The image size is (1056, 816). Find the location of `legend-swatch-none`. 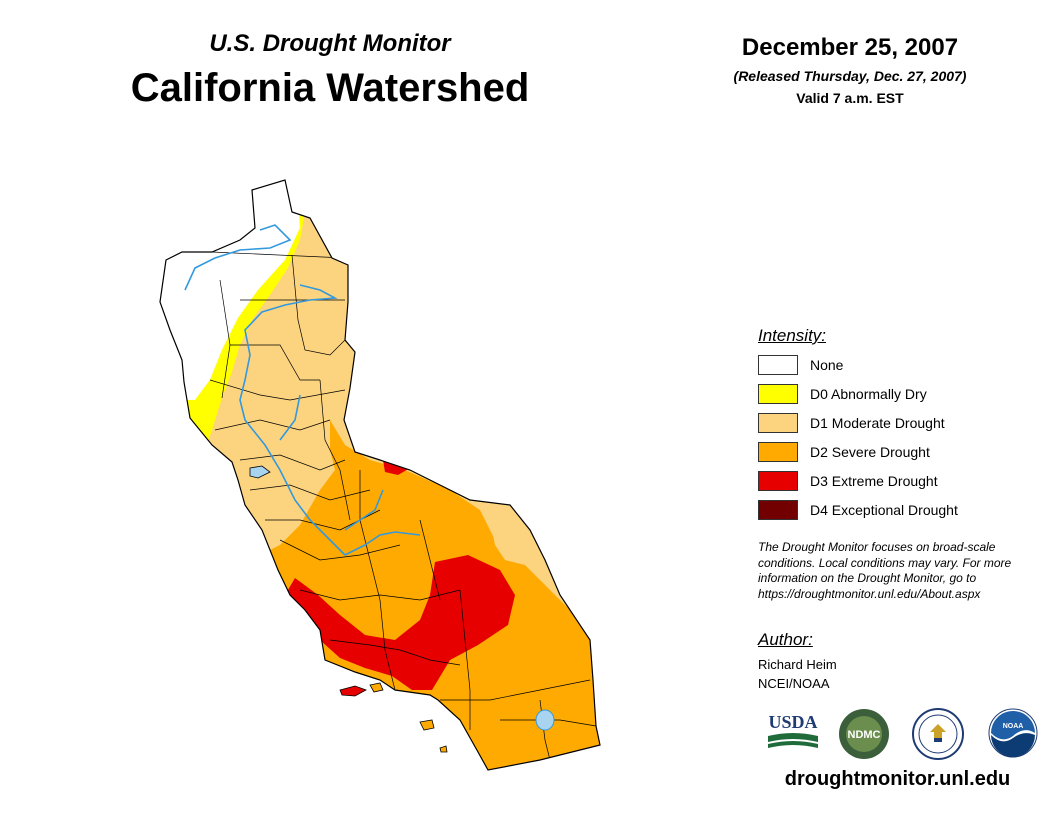

legend-swatch-none is located at coordinates (778, 365).